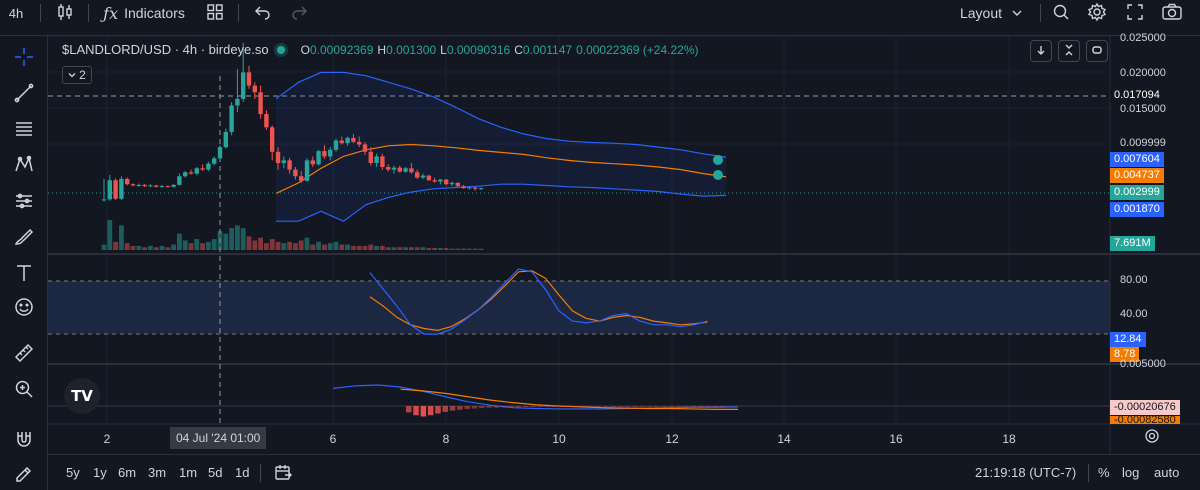 The height and width of the screenshot is (490, 1200). Describe the element at coordinates (215, 13) in the screenshot. I see `templates-button` at that location.